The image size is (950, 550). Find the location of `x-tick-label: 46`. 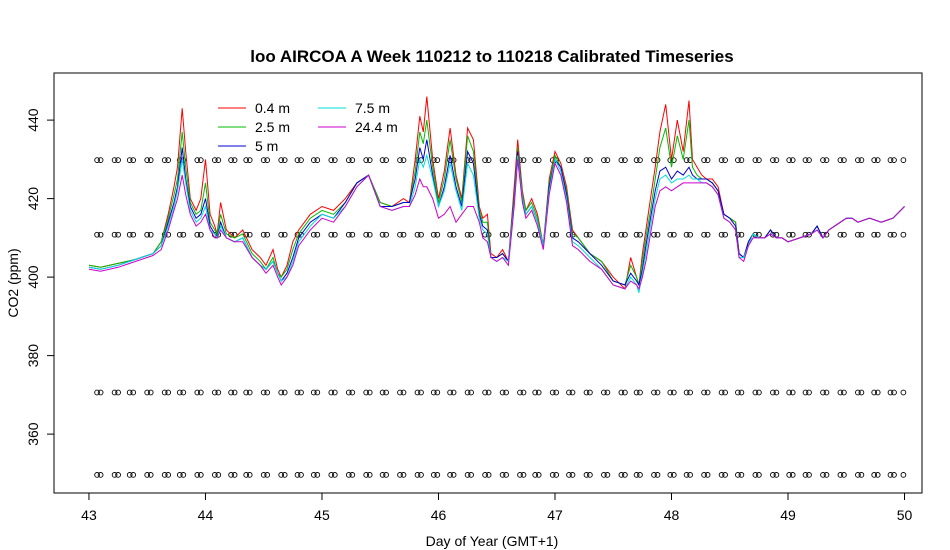

x-tick-label: 46 is located at coordinates (439, 515).